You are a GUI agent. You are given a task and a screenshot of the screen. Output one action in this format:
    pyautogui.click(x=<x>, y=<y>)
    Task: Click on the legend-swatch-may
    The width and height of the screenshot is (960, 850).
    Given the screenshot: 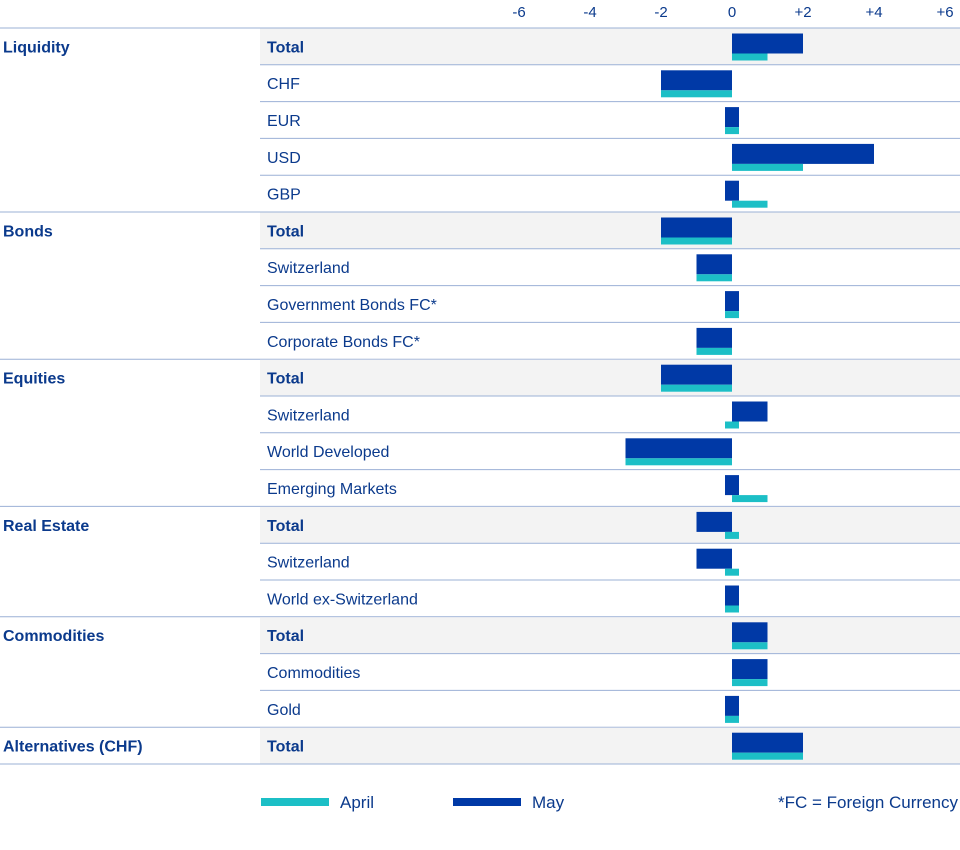 What is the action you would take?
    pyautogui.click(x=487, y=802)
    